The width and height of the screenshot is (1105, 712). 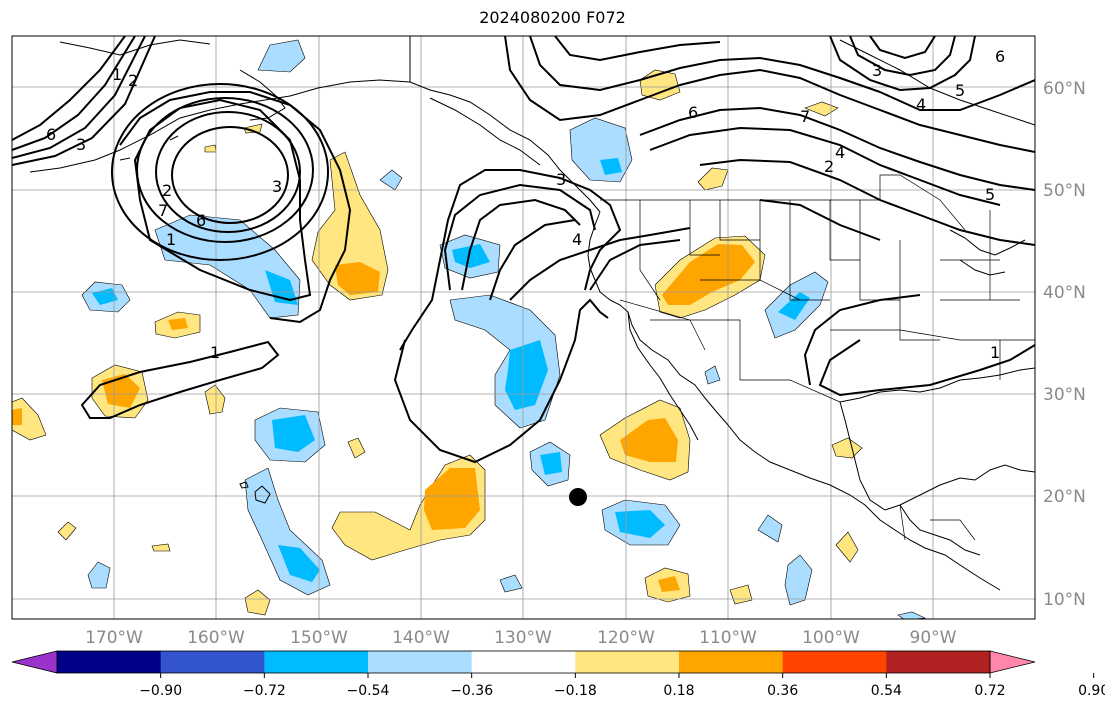 I want to click on colorbar-tick-label: 0.36, so click(x=782, y=691).